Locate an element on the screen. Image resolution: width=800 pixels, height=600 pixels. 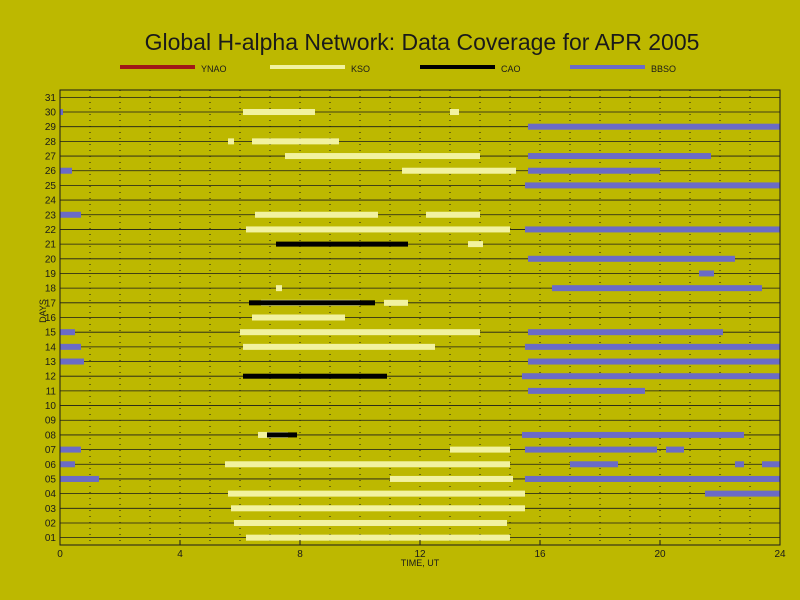
x-axis-ticks: 0 4 8 12 16 20 24 is located at coordinates (421, 550).